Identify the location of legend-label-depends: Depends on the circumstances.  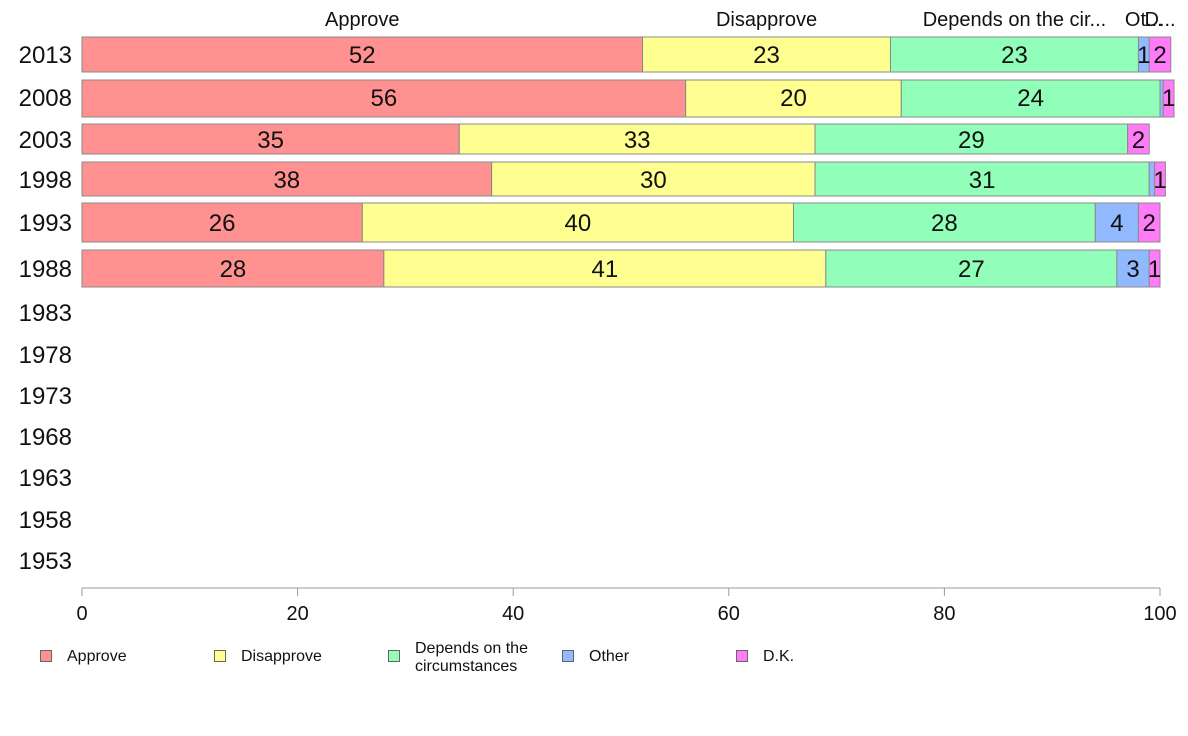
(471, 657).